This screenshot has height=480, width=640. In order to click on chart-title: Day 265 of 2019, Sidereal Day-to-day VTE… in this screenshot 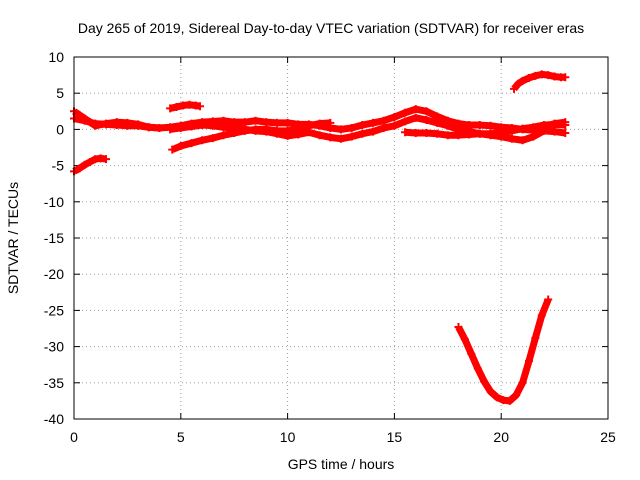, I will do `click(331, 28)`.